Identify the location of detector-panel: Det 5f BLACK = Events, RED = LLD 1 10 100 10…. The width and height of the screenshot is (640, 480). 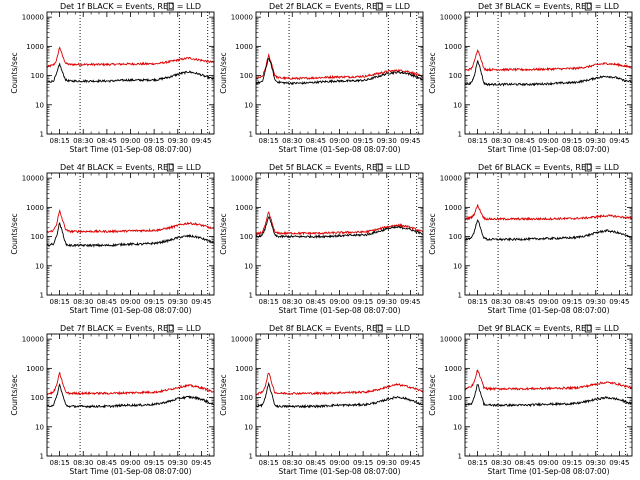
(321, 239).